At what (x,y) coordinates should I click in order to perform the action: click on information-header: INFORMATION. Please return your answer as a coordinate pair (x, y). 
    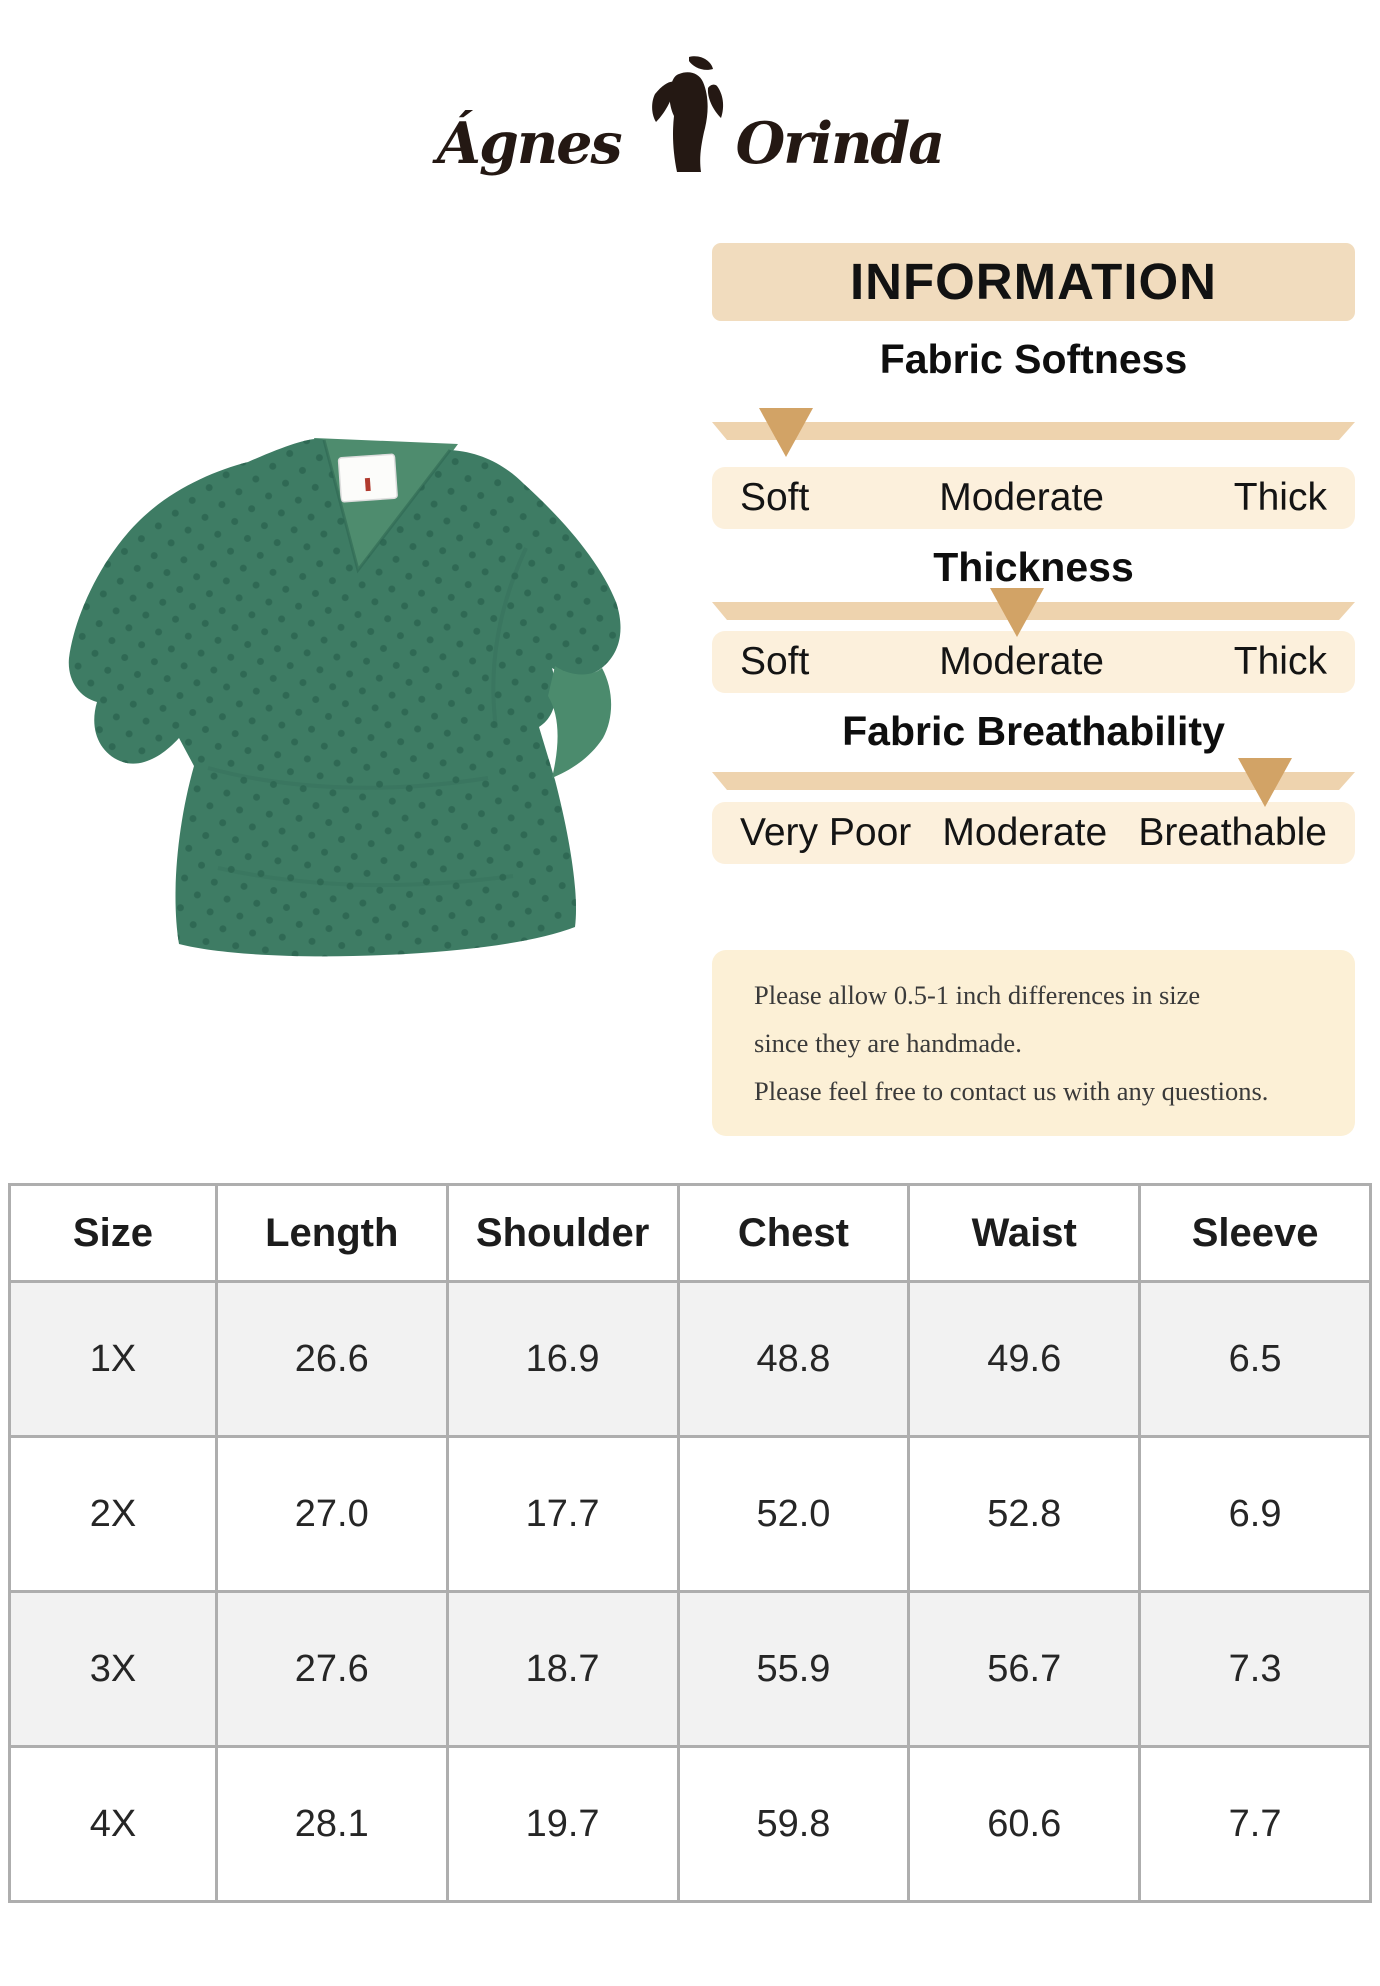
    Looking at the image, I should click on (1033, 282).